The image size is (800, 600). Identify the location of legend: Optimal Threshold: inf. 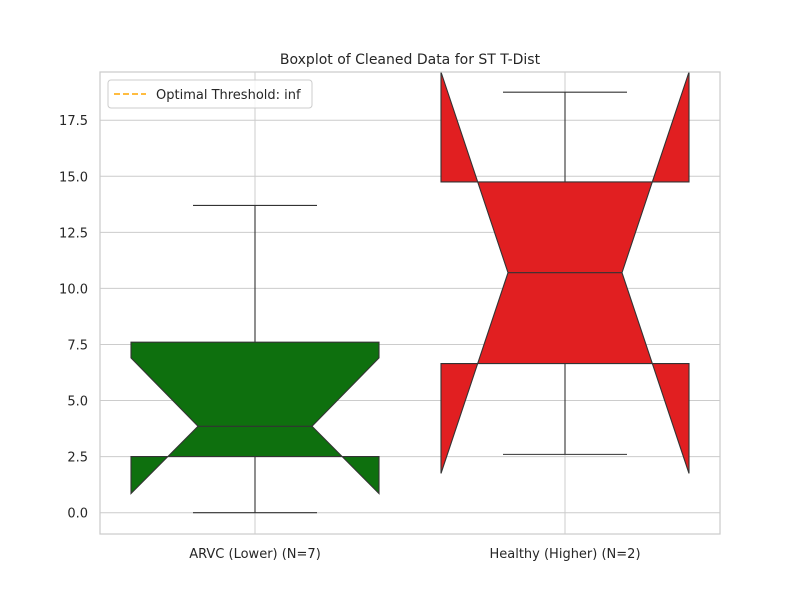
(210, 94).